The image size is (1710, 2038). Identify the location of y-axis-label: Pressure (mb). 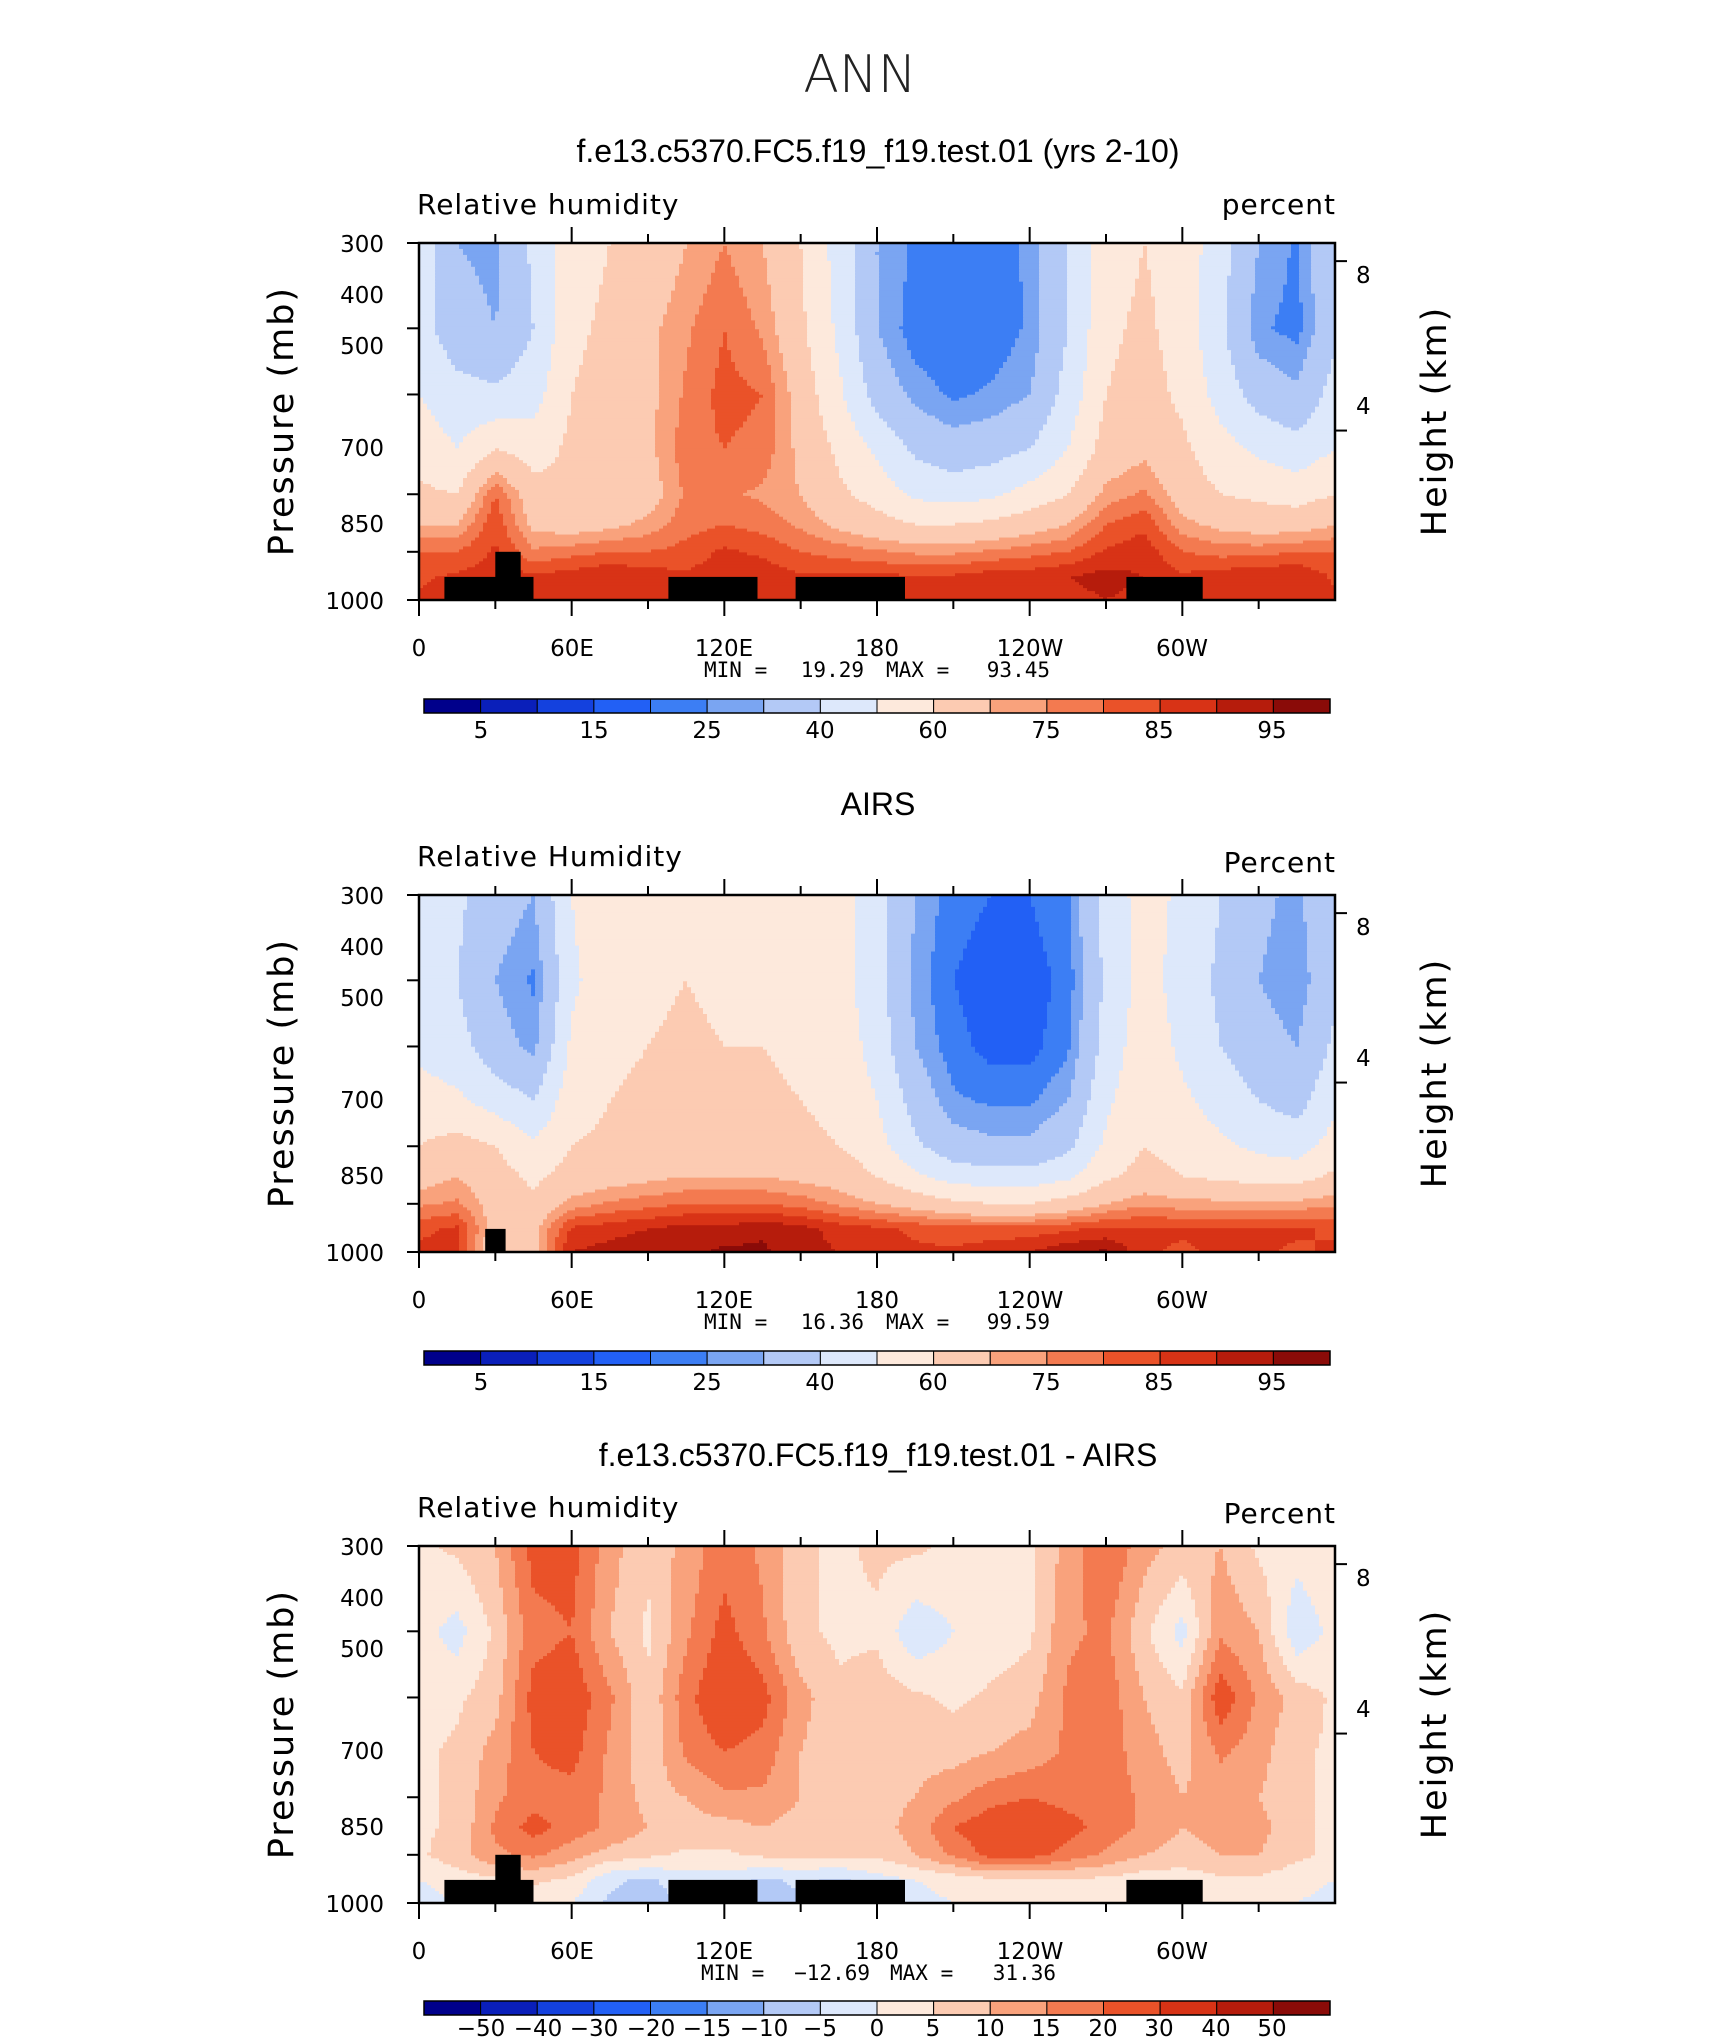
(282, 1073).